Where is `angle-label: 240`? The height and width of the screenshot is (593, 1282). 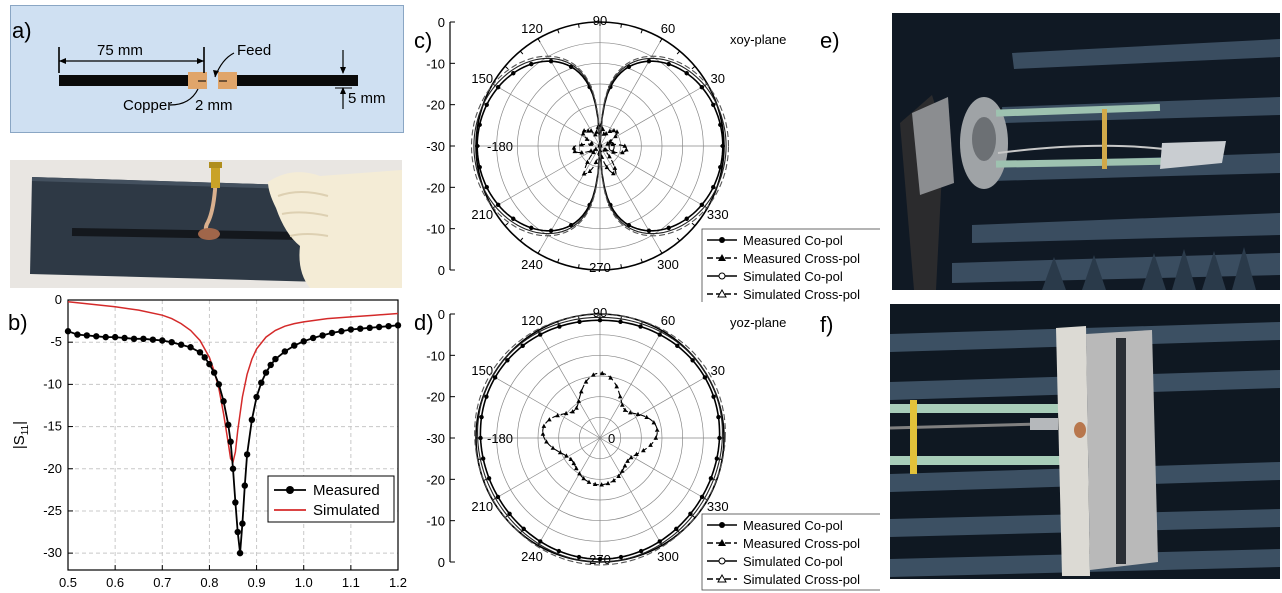
angle-label: 240 is located at coordinates (532, 556).